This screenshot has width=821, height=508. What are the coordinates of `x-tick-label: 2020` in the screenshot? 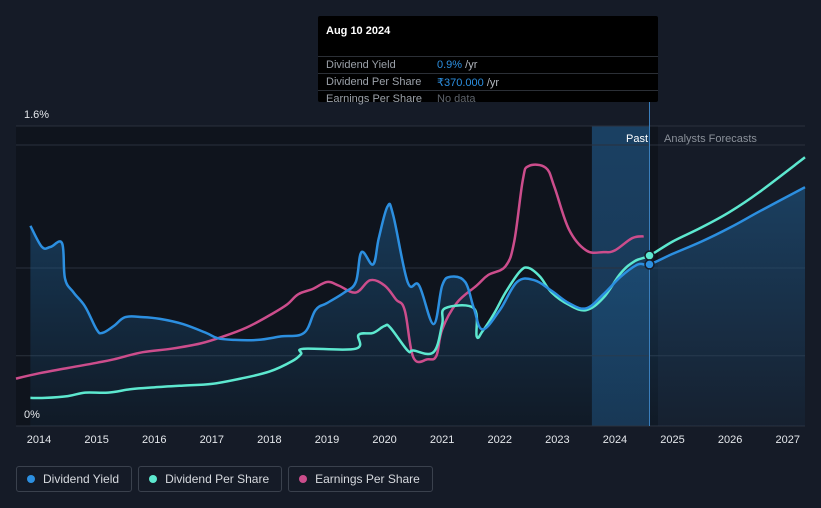 It's located at (384, 440).